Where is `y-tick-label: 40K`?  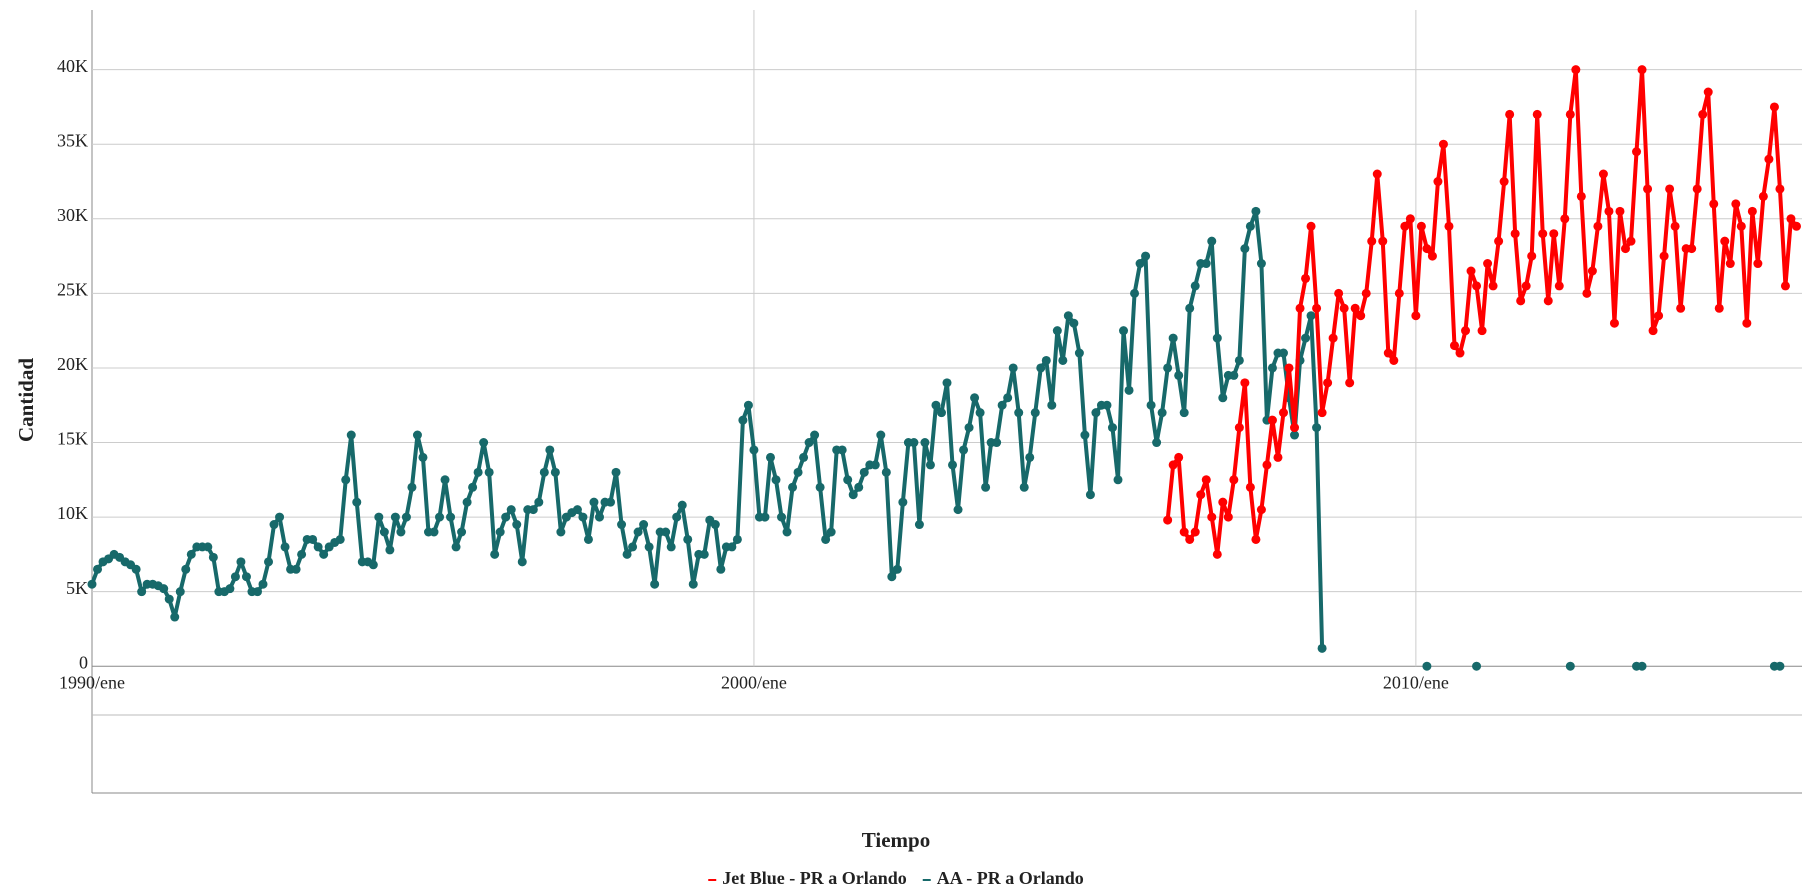
y-tick-label: 40K is located at coordinates (72, 66).